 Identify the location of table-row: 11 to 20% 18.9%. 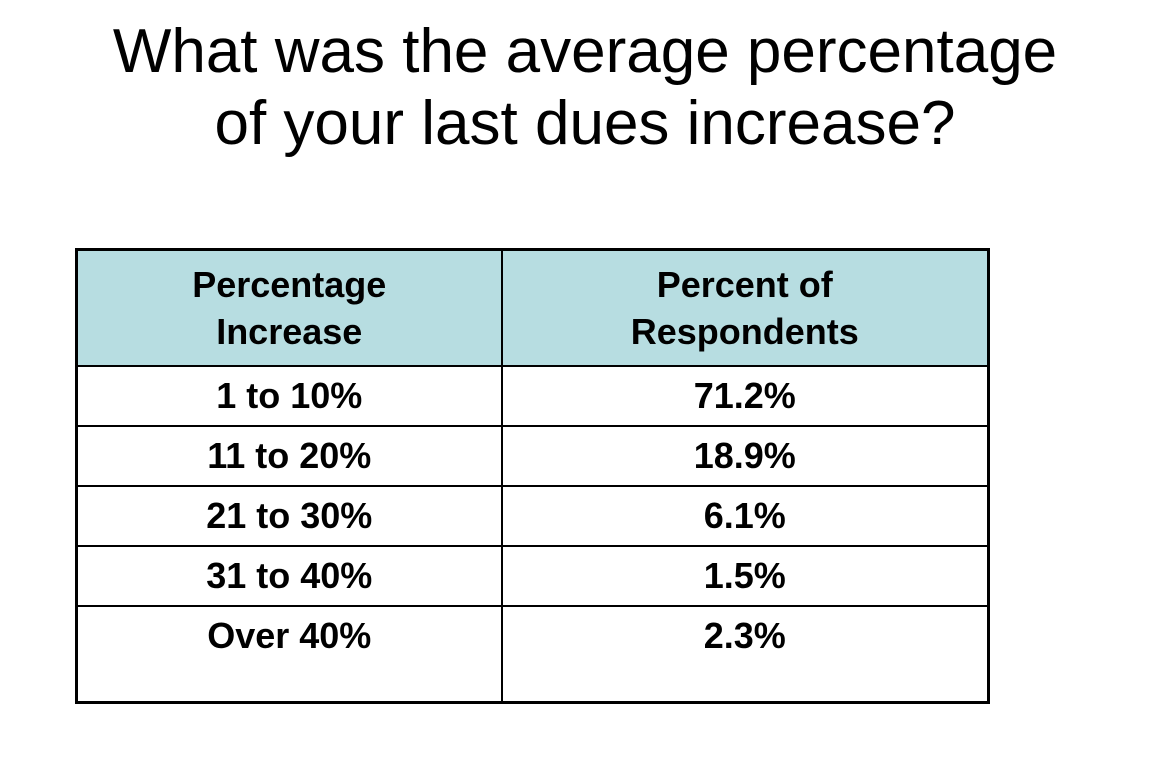
(532, 456).